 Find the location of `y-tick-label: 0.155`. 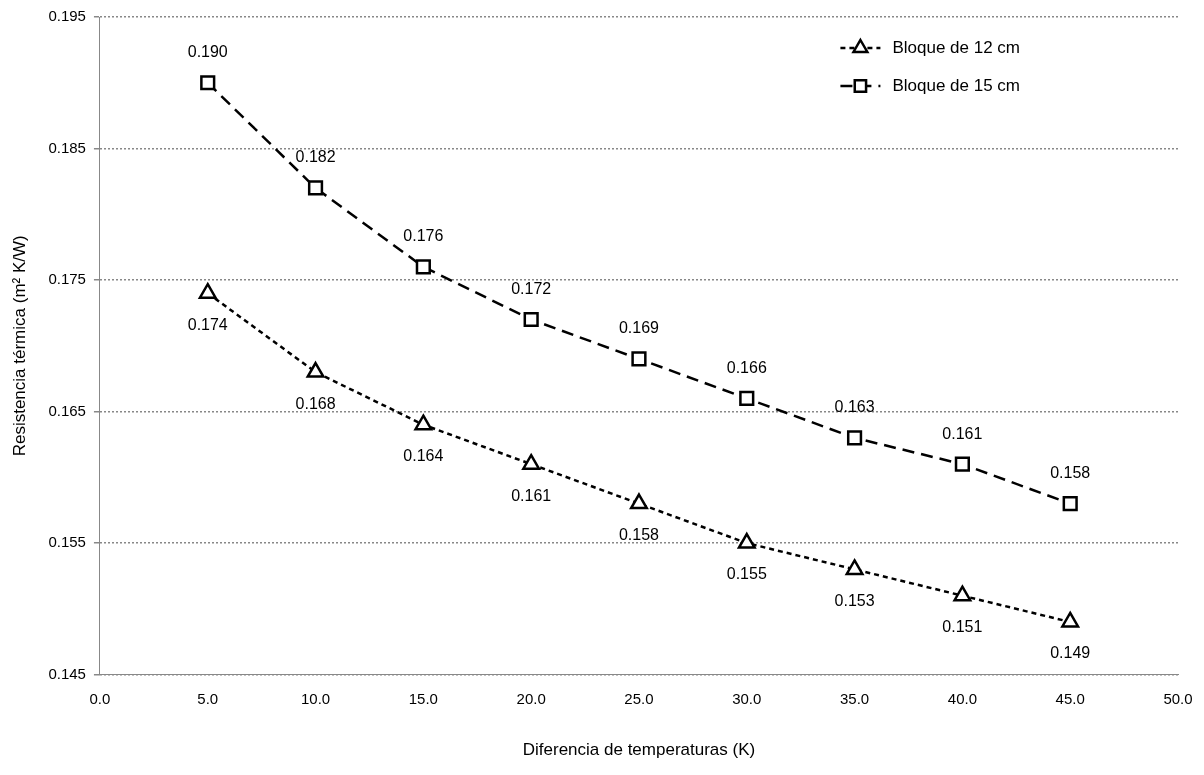

y-tick-label: 0.155 is located at coordinates (67, 542).